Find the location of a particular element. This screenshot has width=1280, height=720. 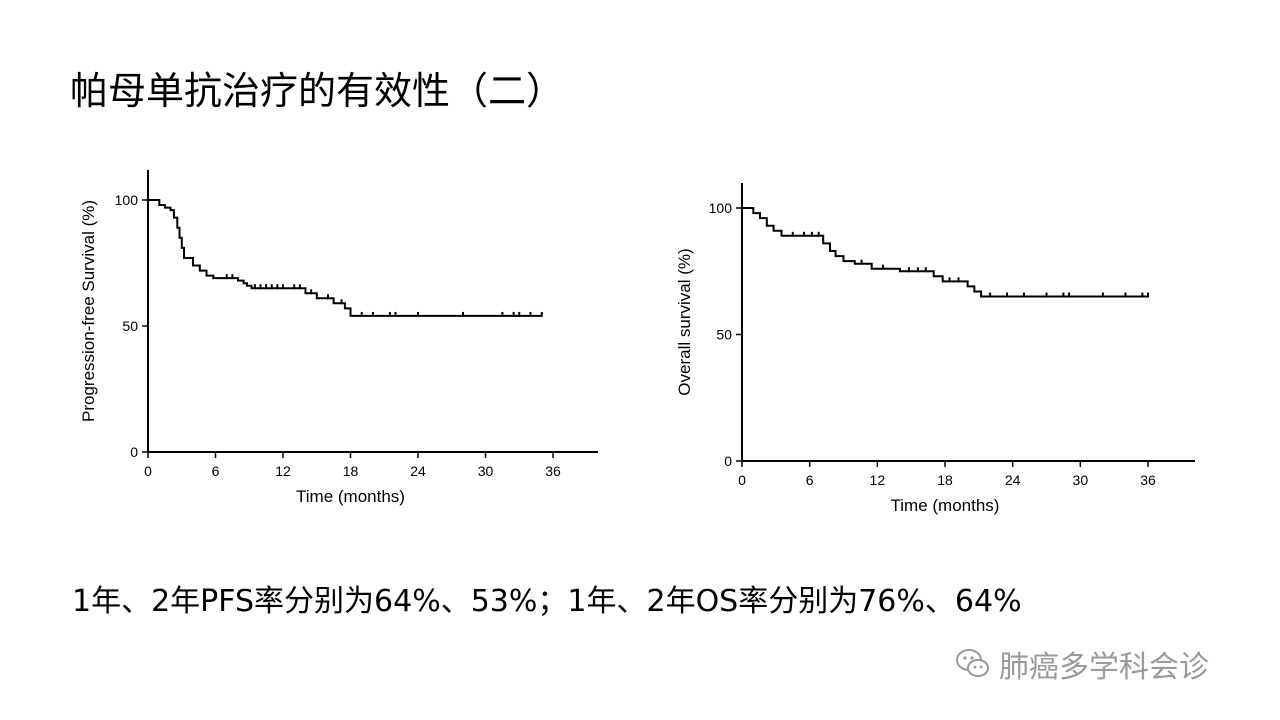

y-axis-title: Progression-free Survival (%) is located at coordinates (88, 311).